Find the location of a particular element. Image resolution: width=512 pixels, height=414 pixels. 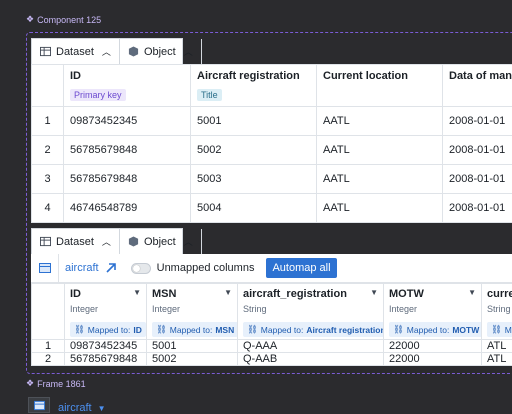

mapped-target: Aircraft registration is located at coordinates (344, 330).